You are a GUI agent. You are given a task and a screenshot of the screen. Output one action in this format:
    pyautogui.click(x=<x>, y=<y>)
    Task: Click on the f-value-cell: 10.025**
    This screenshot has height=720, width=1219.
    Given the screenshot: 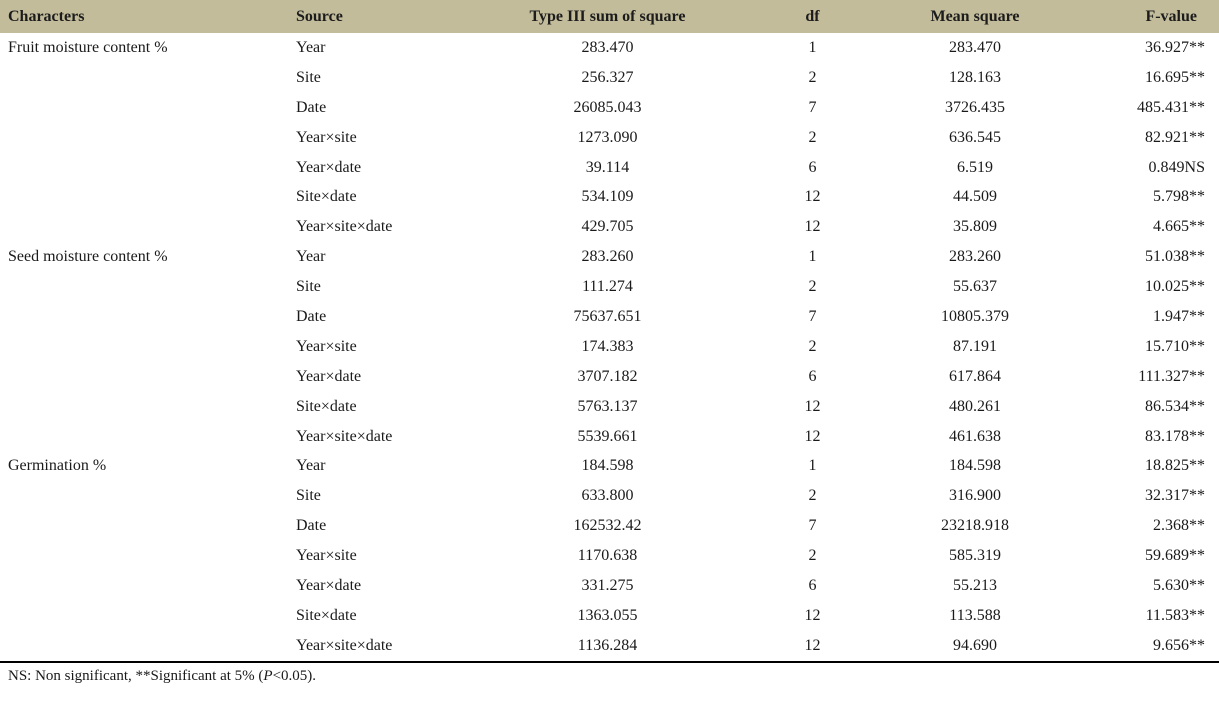 What is the action you would take?
    pyautogui.click(x=1175, y=287)
    